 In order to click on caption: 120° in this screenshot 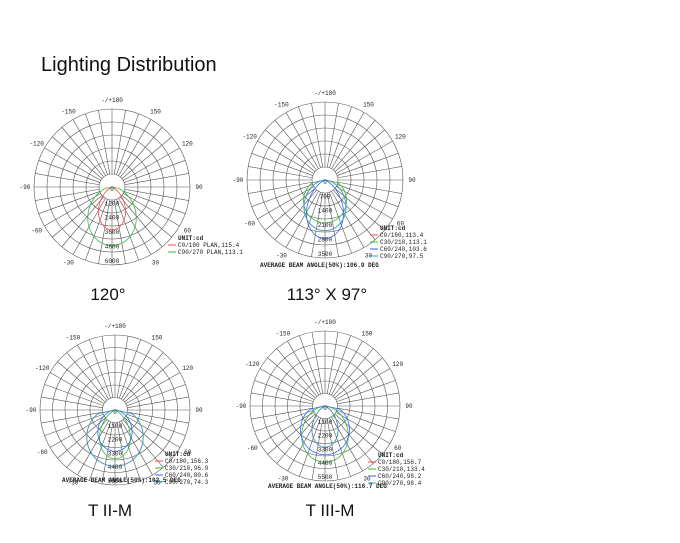, I will do `click(107, 294)`.